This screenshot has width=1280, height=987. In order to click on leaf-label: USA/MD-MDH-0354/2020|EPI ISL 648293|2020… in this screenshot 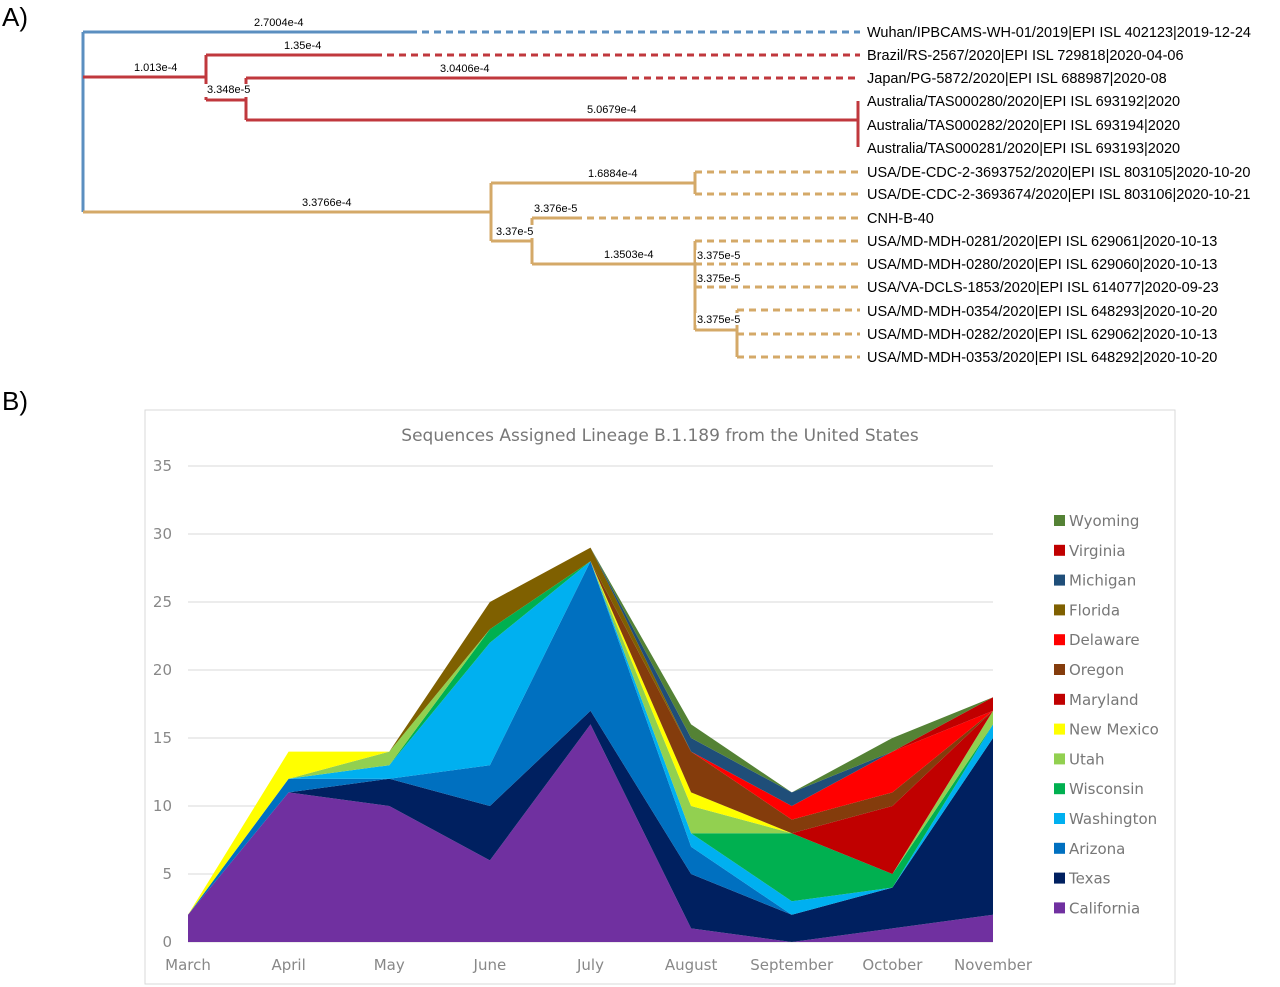, I will do `click(1042, 312)`.